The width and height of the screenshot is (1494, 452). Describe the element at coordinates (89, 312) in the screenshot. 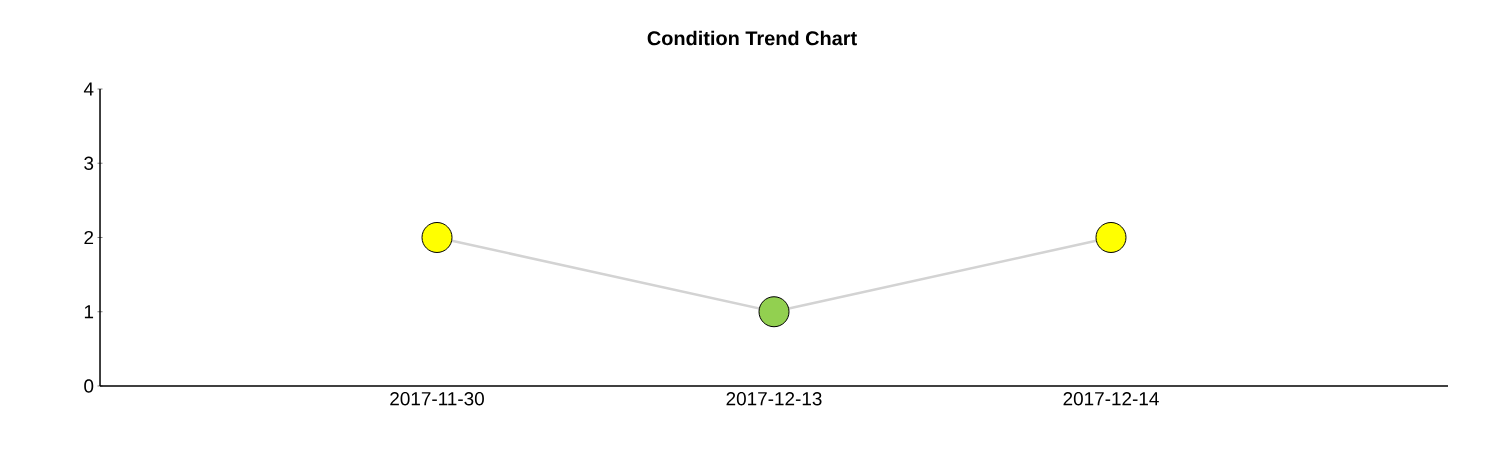

I see `y-tick-label: 1` at that location.